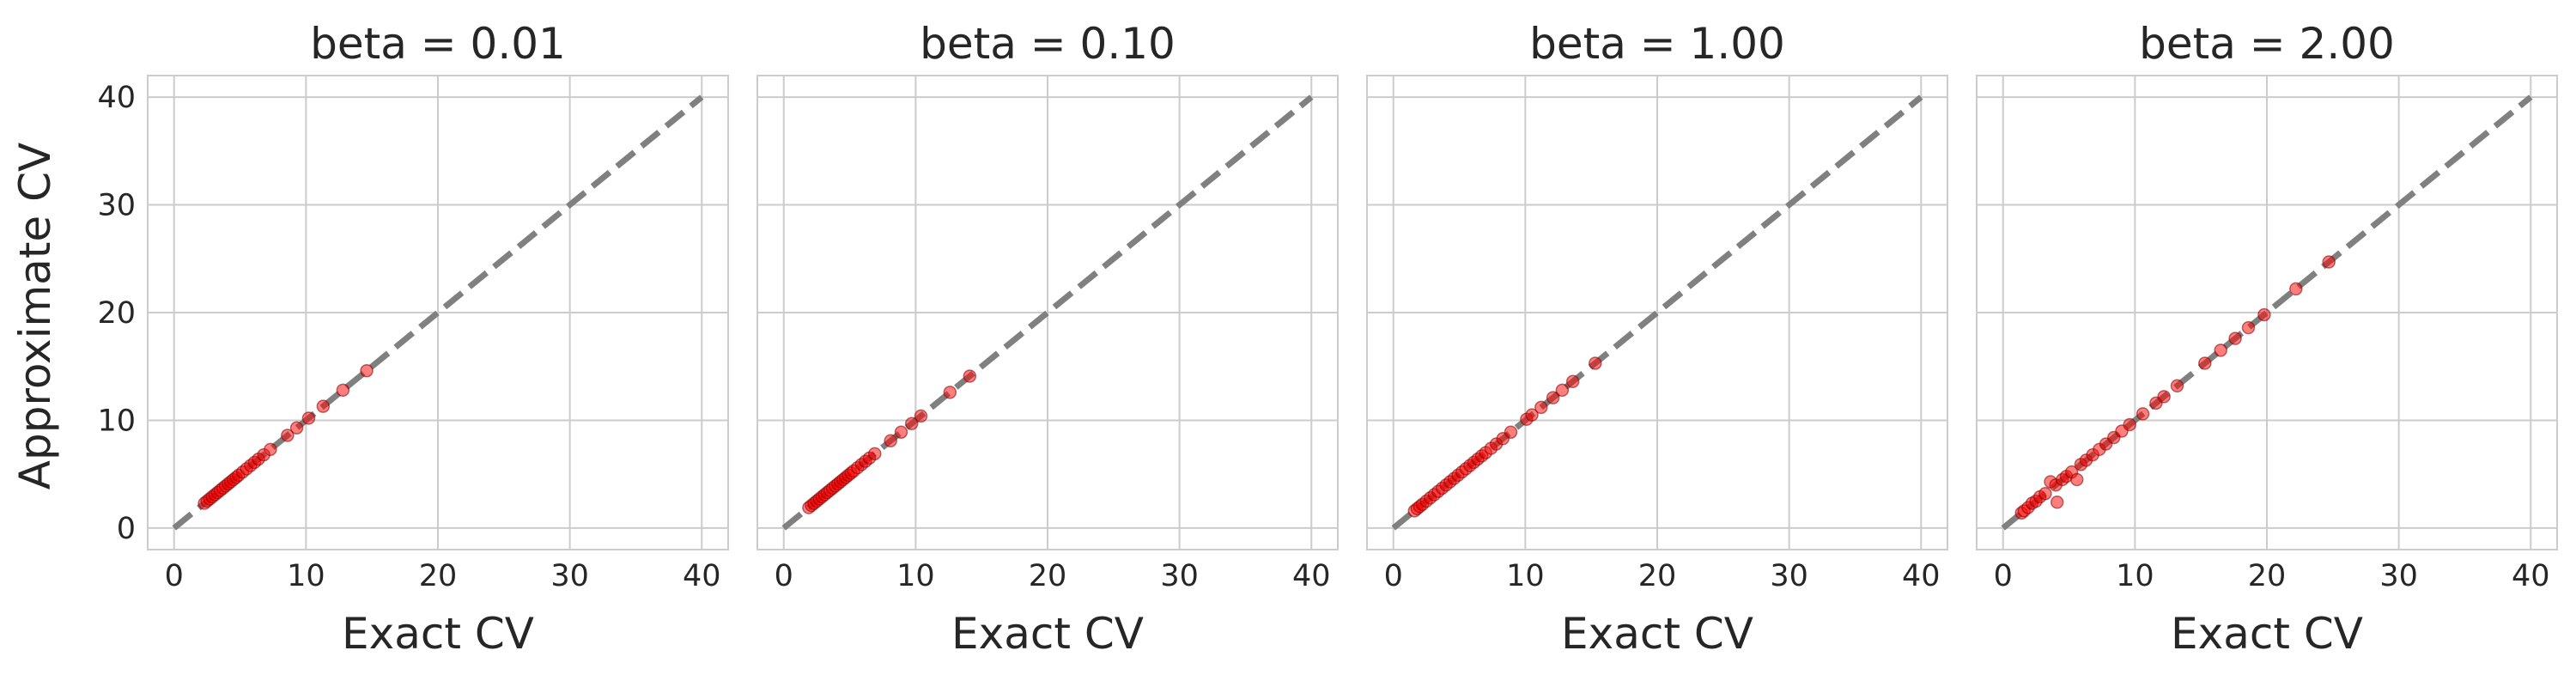  What do you see at coordinates (117, 98) in the screenshot?
I see `y-tick-label: 40` at bounding box center [117, 98].